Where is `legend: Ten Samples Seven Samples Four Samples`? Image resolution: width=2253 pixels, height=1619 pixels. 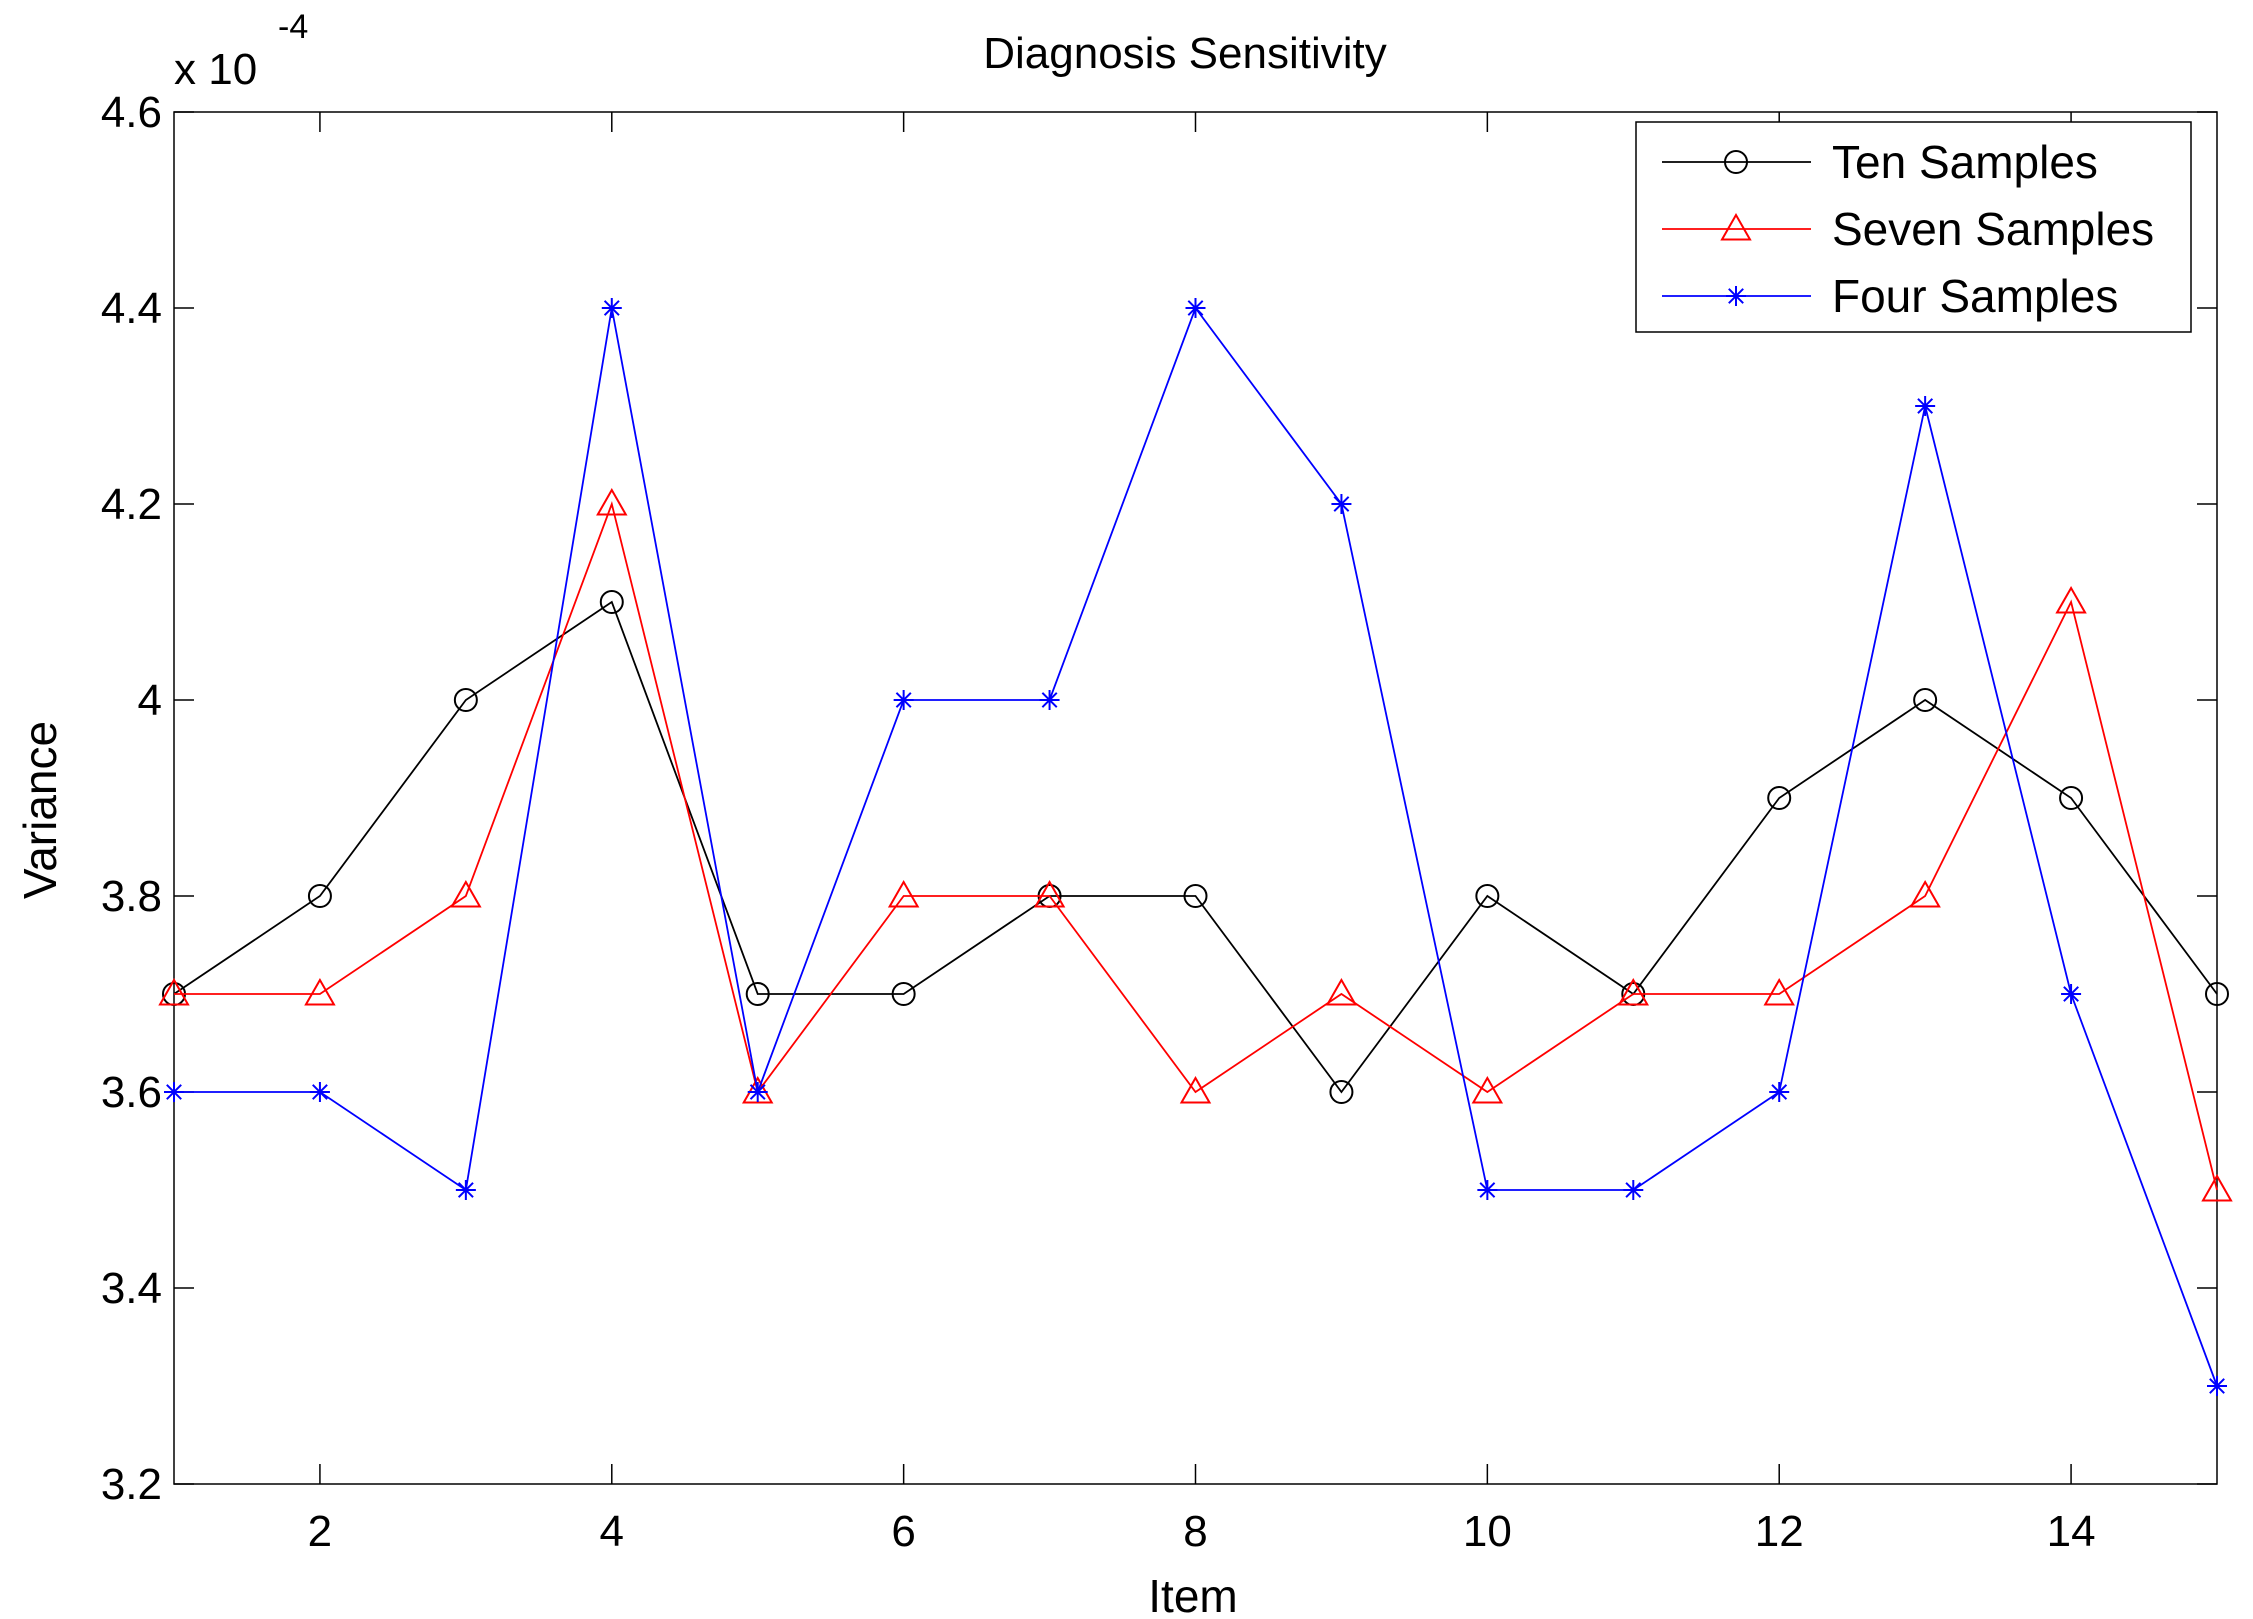 legend: Ten Samples Seven Samples Four Samples is located at coordinates (1913, 227).